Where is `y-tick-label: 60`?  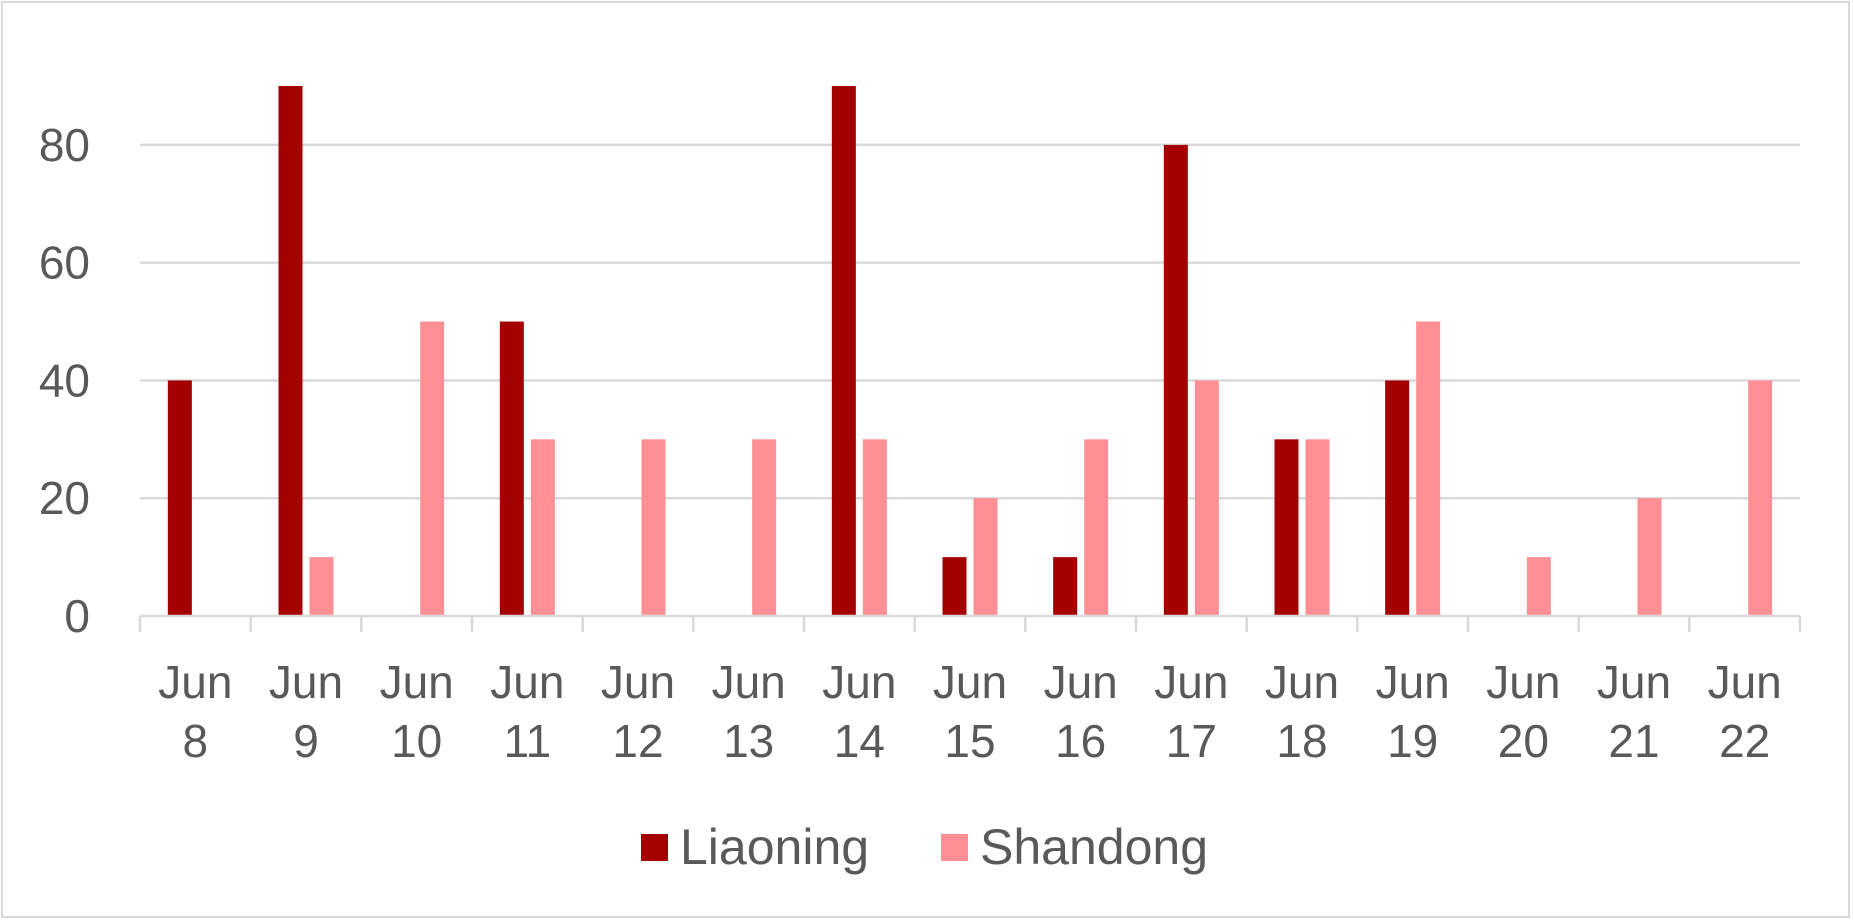
y-tick-label: 60 is located at coordinates (64, 263).